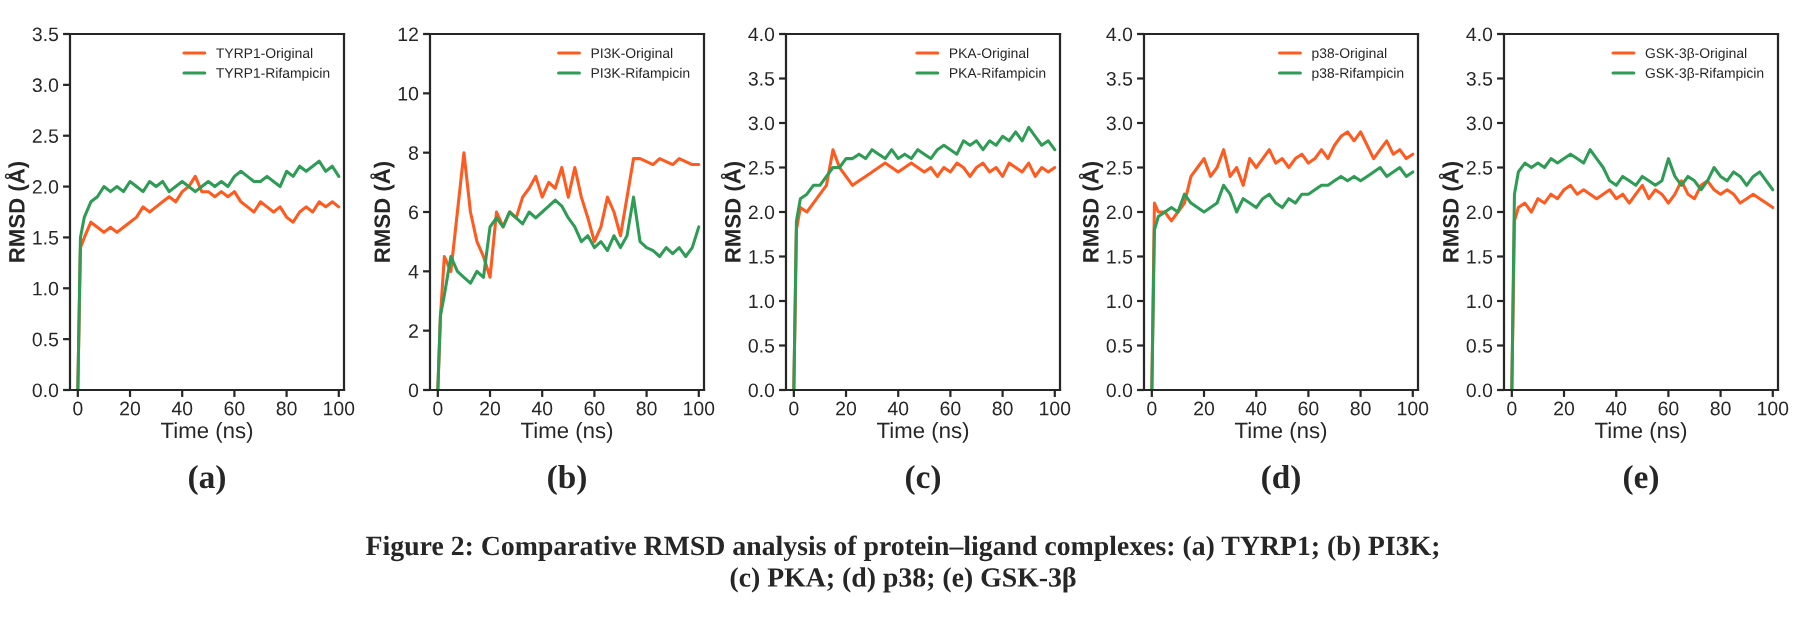  Describe the element at coordinates (408, 34) in the screenshot. I see `y-tick-label: 12` at that location.